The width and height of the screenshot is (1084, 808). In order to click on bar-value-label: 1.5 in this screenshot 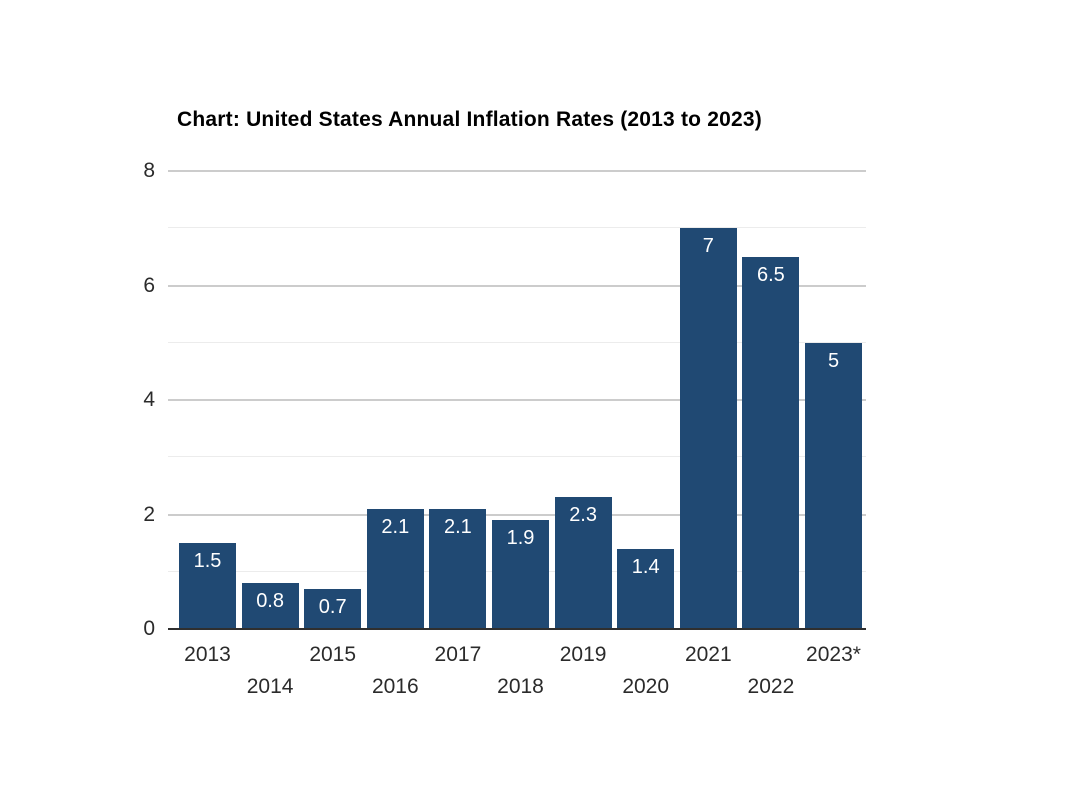, I will do `click(207, 561)`.